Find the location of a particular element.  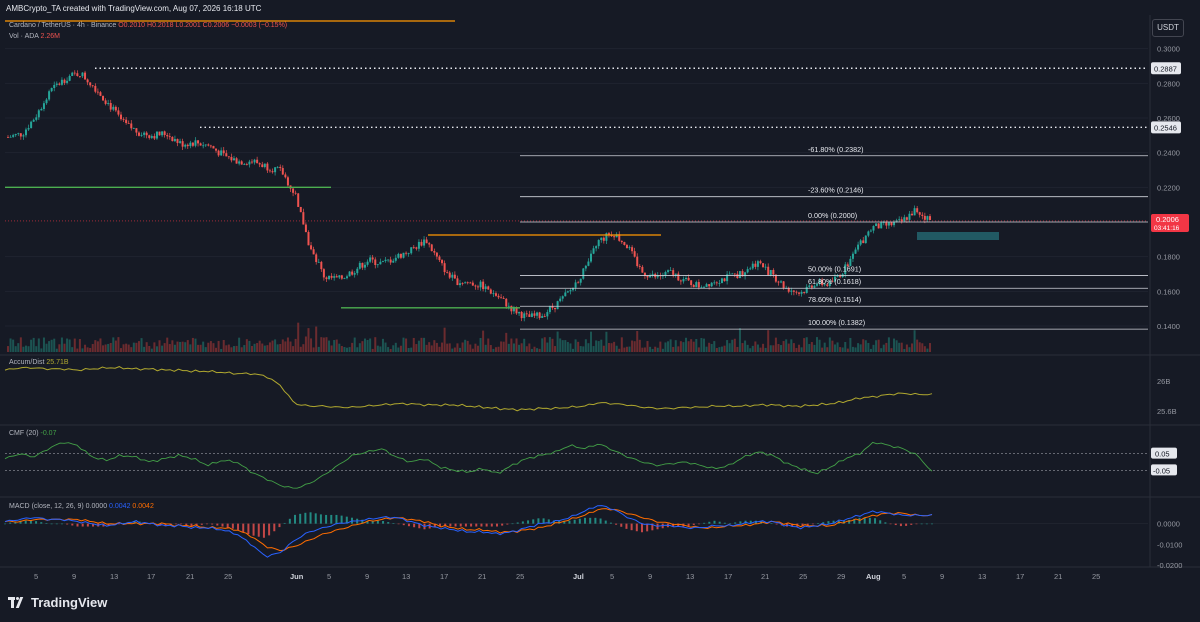

cmf-legend: CMF (20) -0.07 is located at coordinates (32, 433).